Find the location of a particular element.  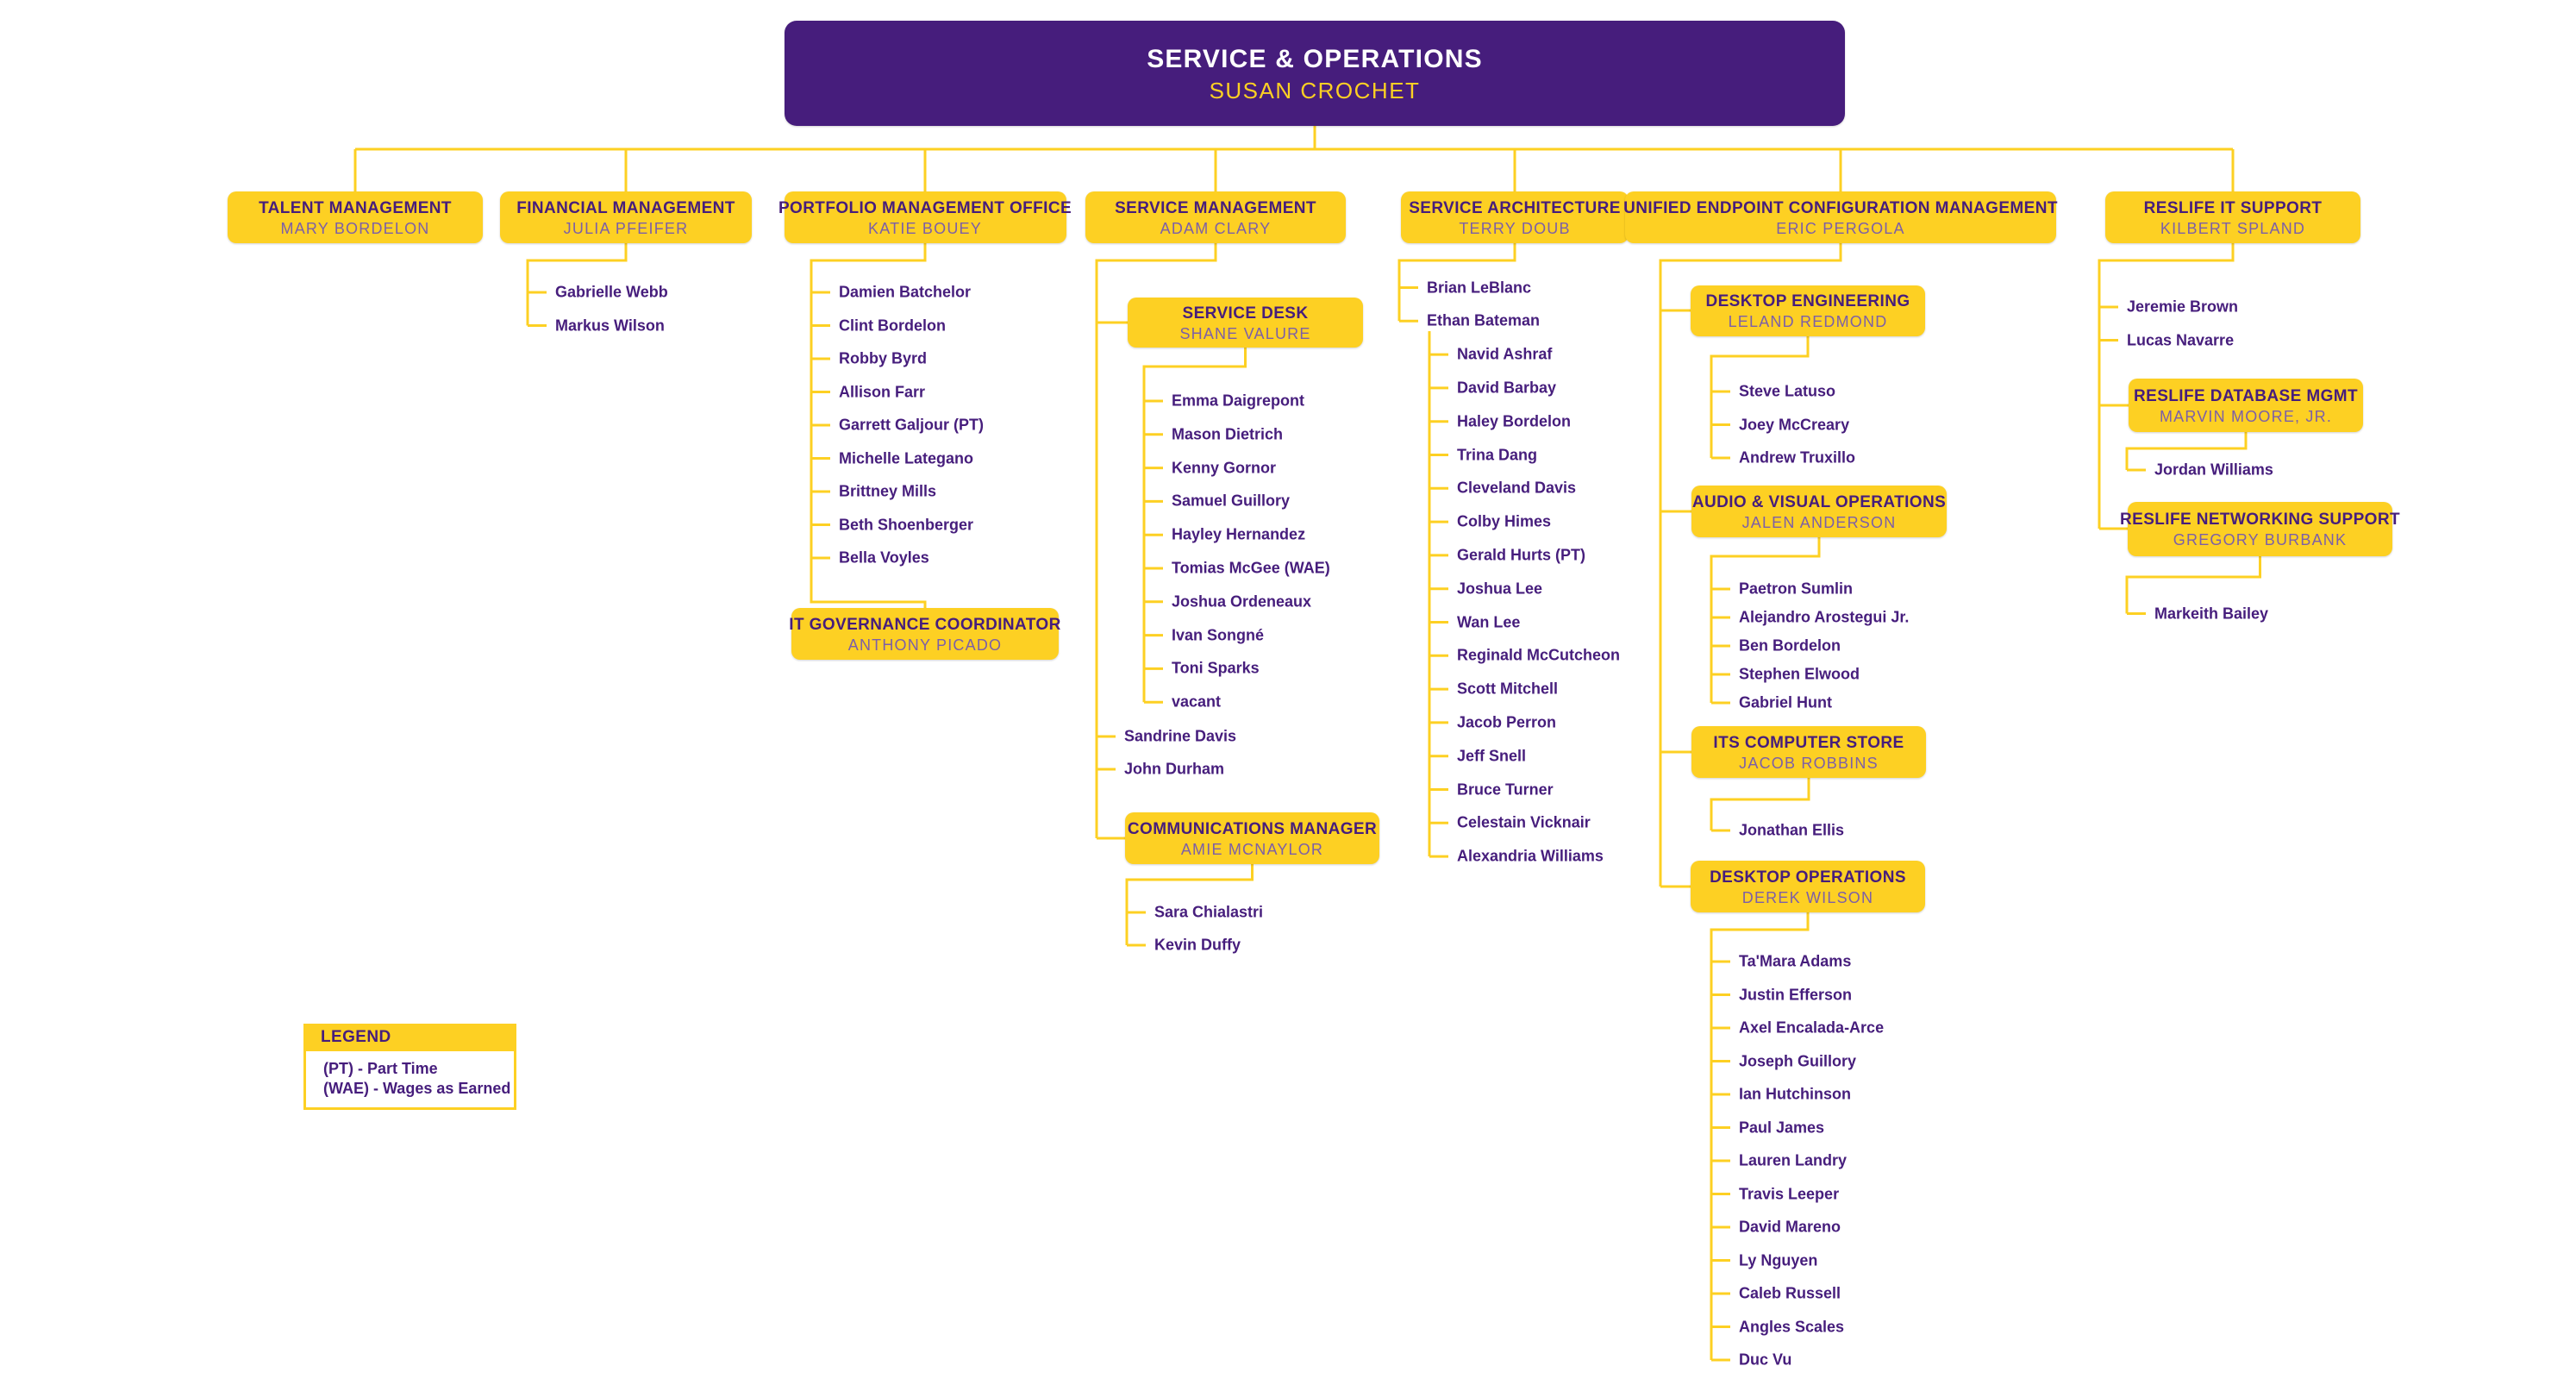

staff-name: Toni Sparks is located at coordinates (1216, 668).